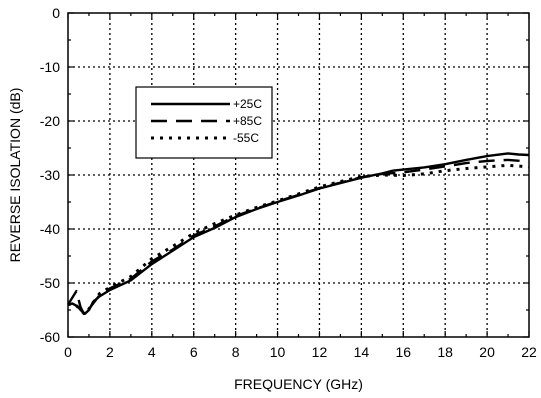 Image resolution: width=541 pixels, height=398 pixels. Describe the element at coordinates (247, 104) in the screenshot. I see `legend-label: +25C` at that location.